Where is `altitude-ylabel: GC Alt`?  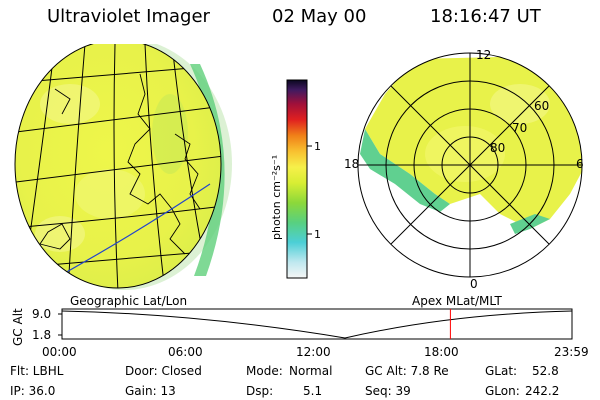
altitude-ylabel: GC Alt is located at coordinates (18, 327).